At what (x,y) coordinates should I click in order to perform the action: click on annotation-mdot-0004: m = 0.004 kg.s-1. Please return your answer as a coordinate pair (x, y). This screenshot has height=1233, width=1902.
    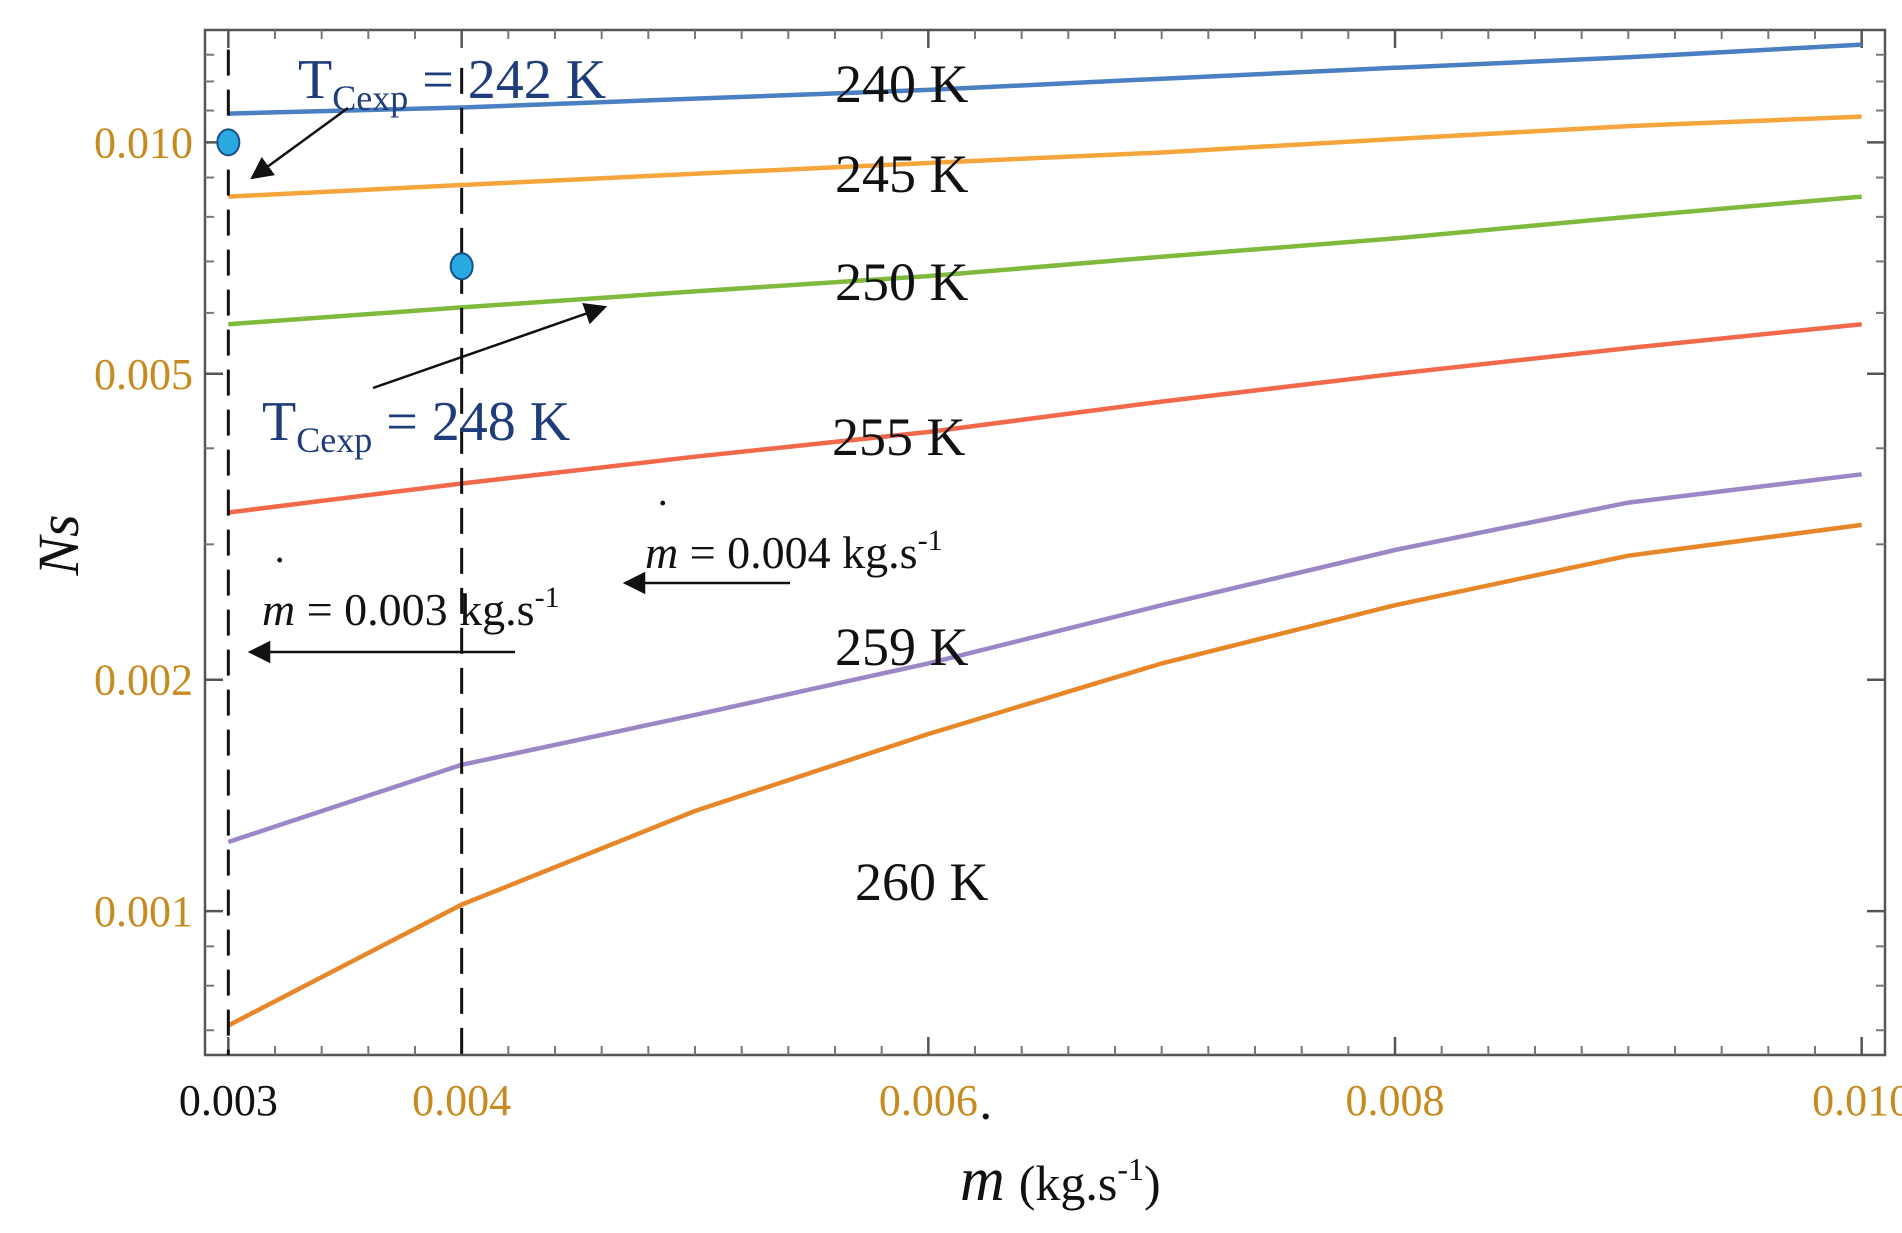
    Looking at the image, I should click on (794, 551).